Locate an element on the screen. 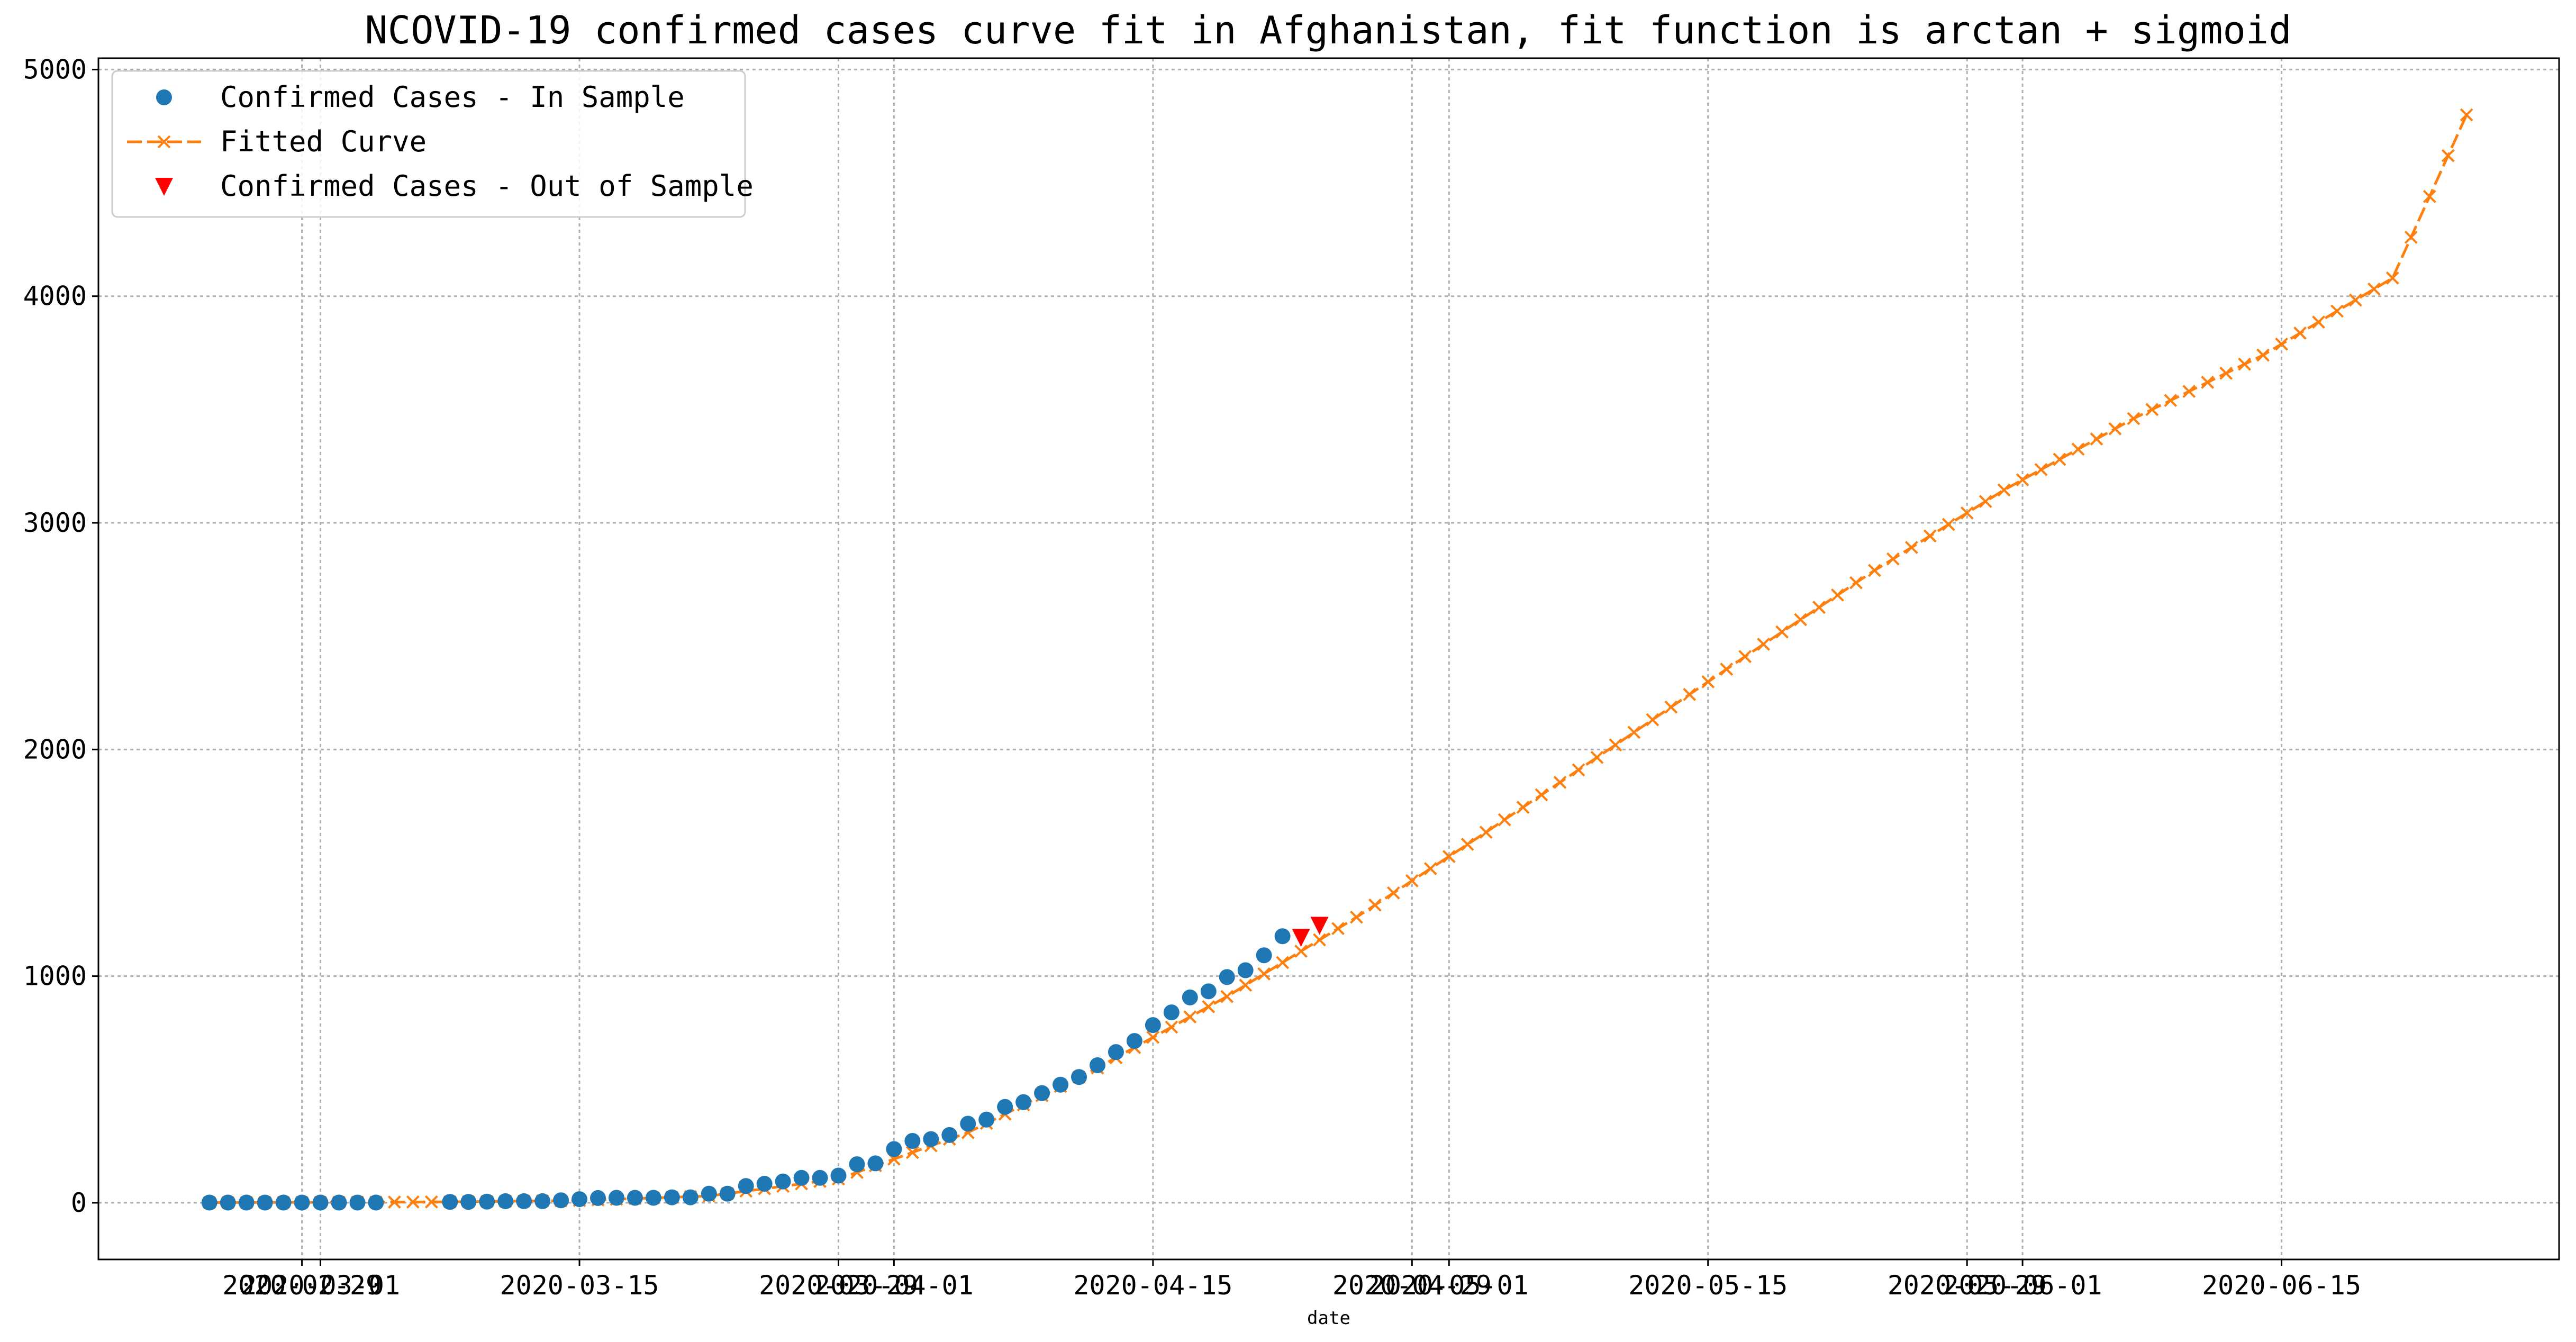  y-tick-label: 0 is located at coordinates (79, 1202).